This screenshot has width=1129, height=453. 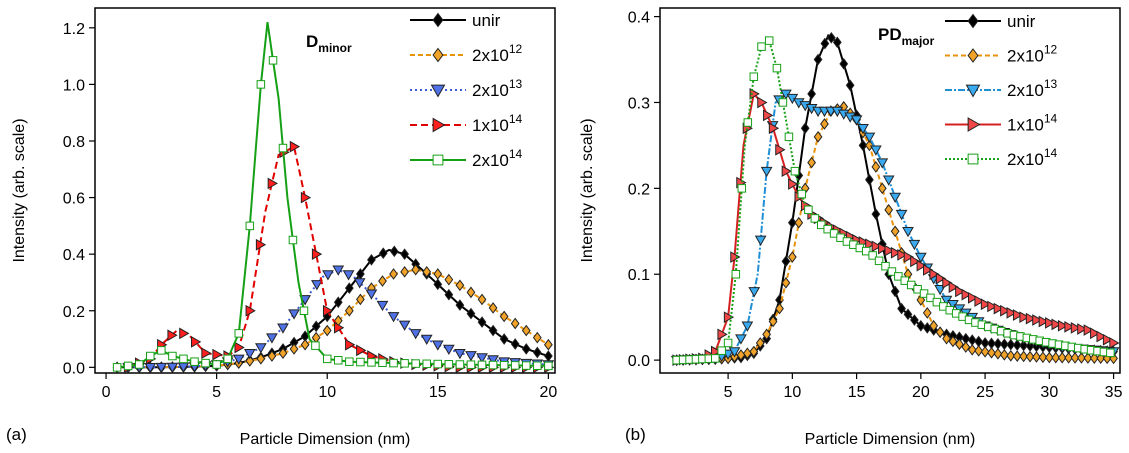 What do you see at coordinates (728, 392) in the screenshot?
I see `x-tick-label: 5` at bounding box center [728, 392].